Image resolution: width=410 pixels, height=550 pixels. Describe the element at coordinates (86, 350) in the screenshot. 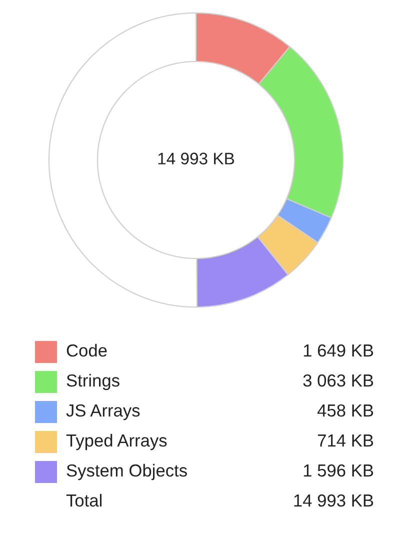

I see `legend-label: Code` at that location.